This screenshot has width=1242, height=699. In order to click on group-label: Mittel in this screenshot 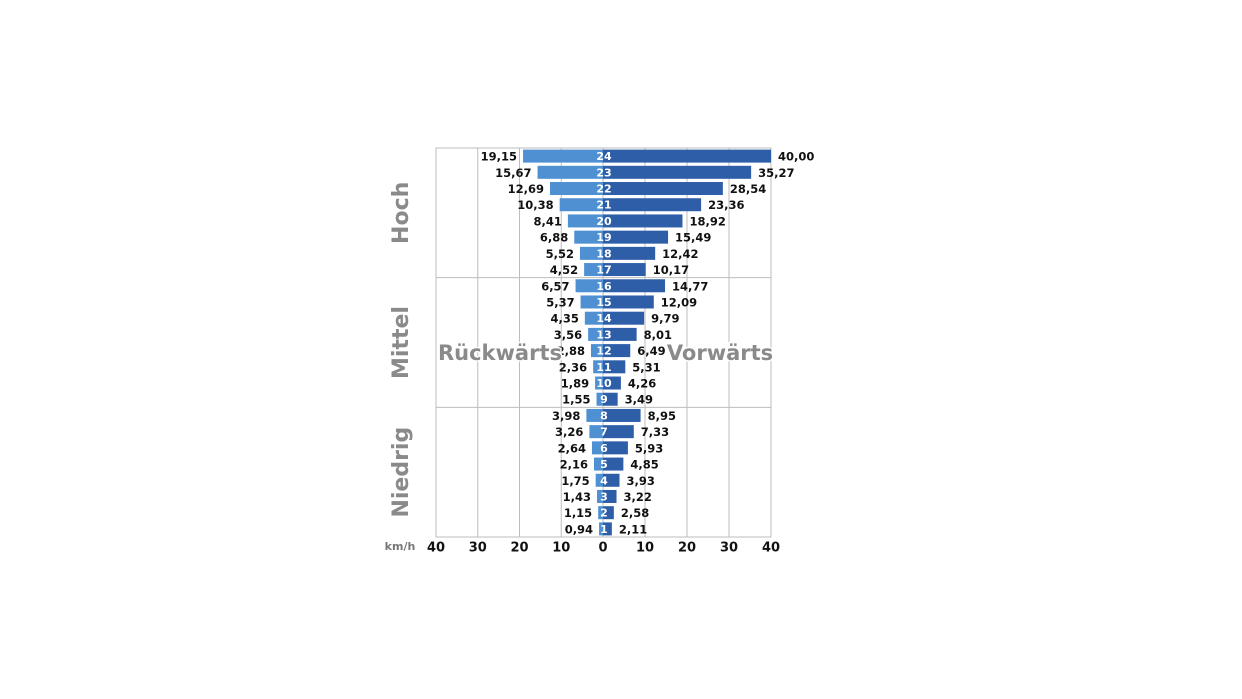, I will do `click(401, 342)`.